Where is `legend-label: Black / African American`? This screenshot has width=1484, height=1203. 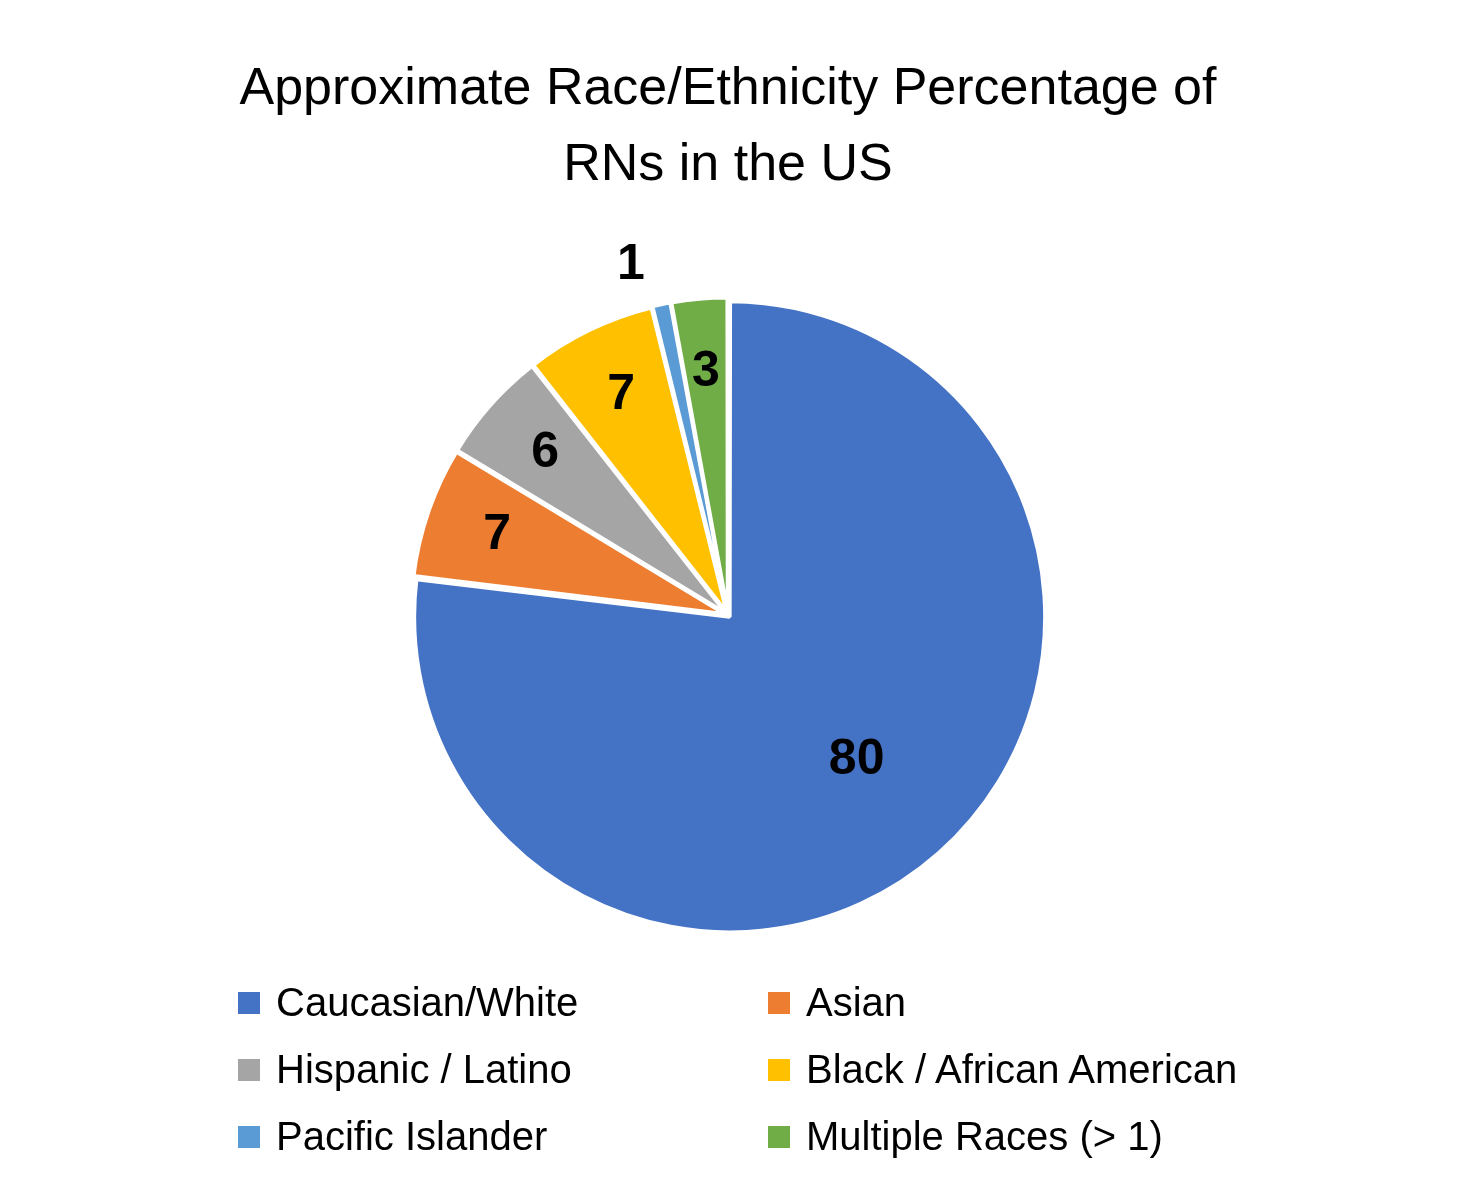
legend-label: Black / African American is located at coordinates (1022, 1069).